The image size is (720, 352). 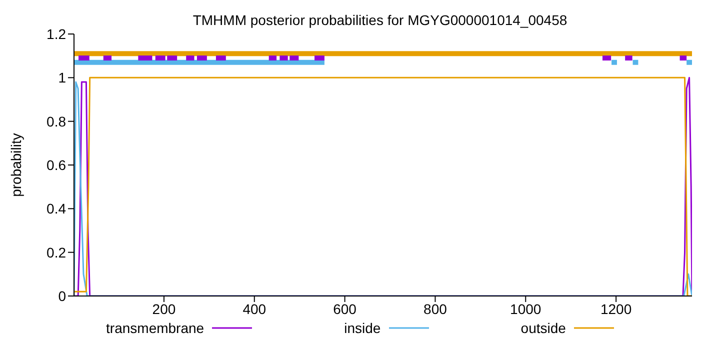 I want to click on y-axis-title: probability, so click(x=16, y=165).